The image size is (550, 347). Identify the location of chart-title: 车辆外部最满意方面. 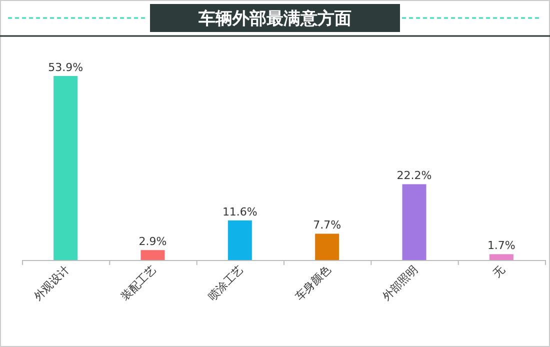
(275, 19).